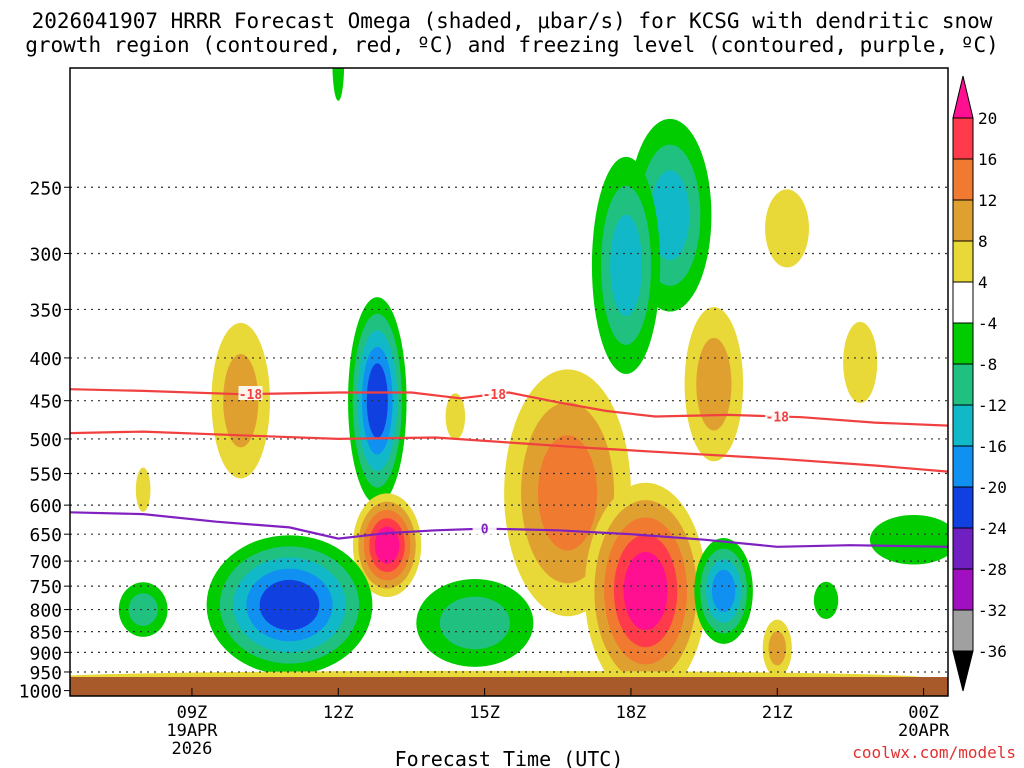 Image resolution: width=1024 pixels, height=768 pixels. Describe the element at coordinates (45, 310) in the screenshot. I see `y-tick-label-350: 350` at that location.